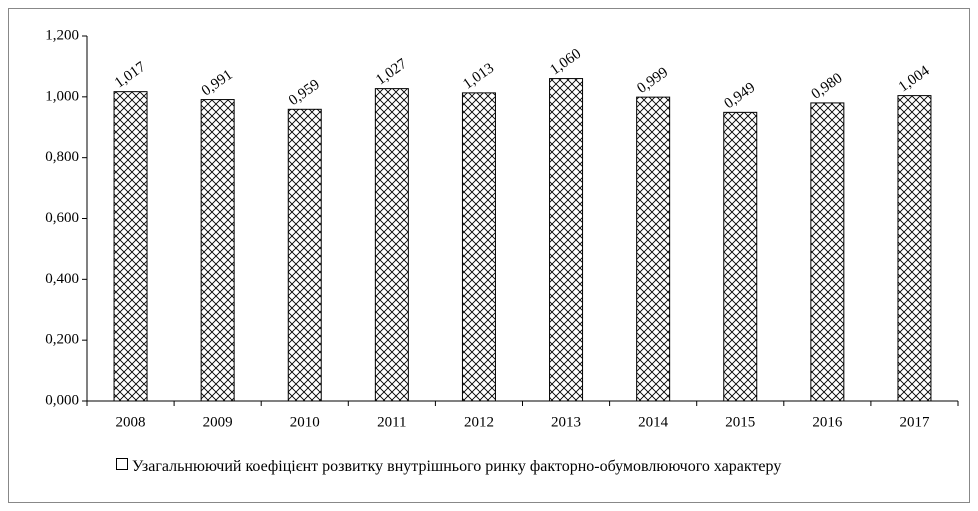  Describe the element at coordinates (62, 279) in the screenshot. I see `y-tick-label: 0,400` at that location.